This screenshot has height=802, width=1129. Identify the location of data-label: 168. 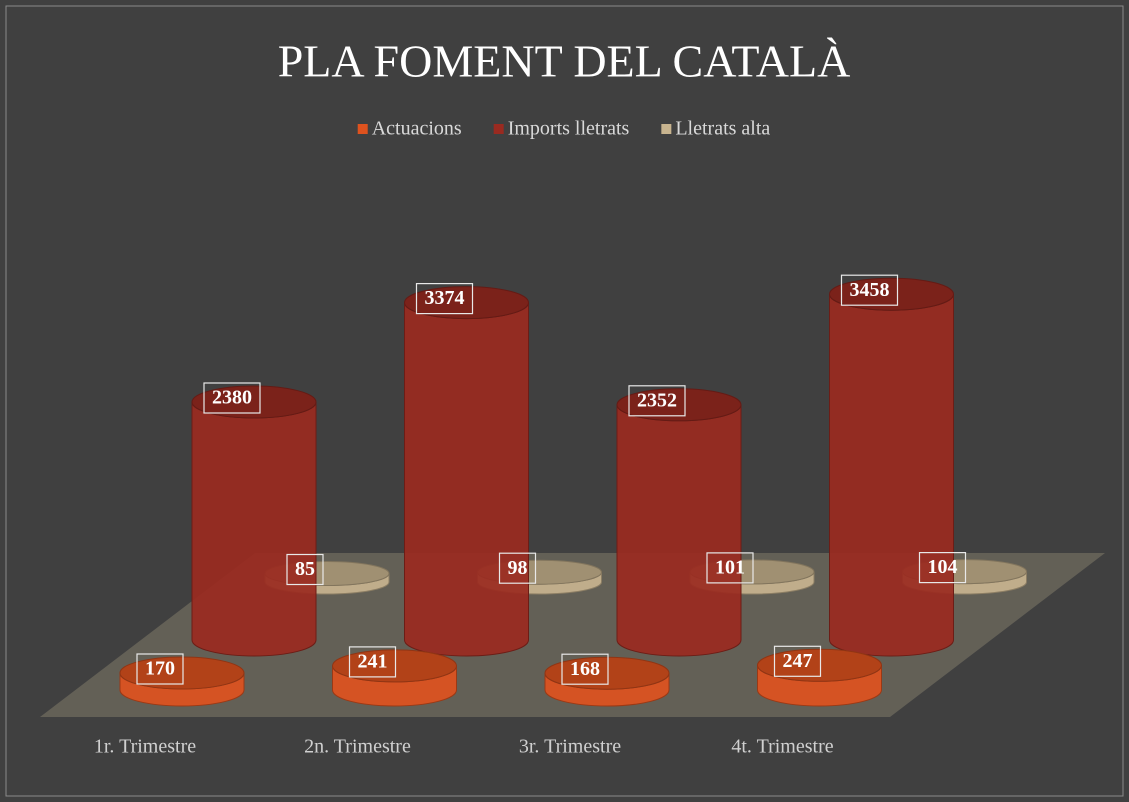
(585, 669).